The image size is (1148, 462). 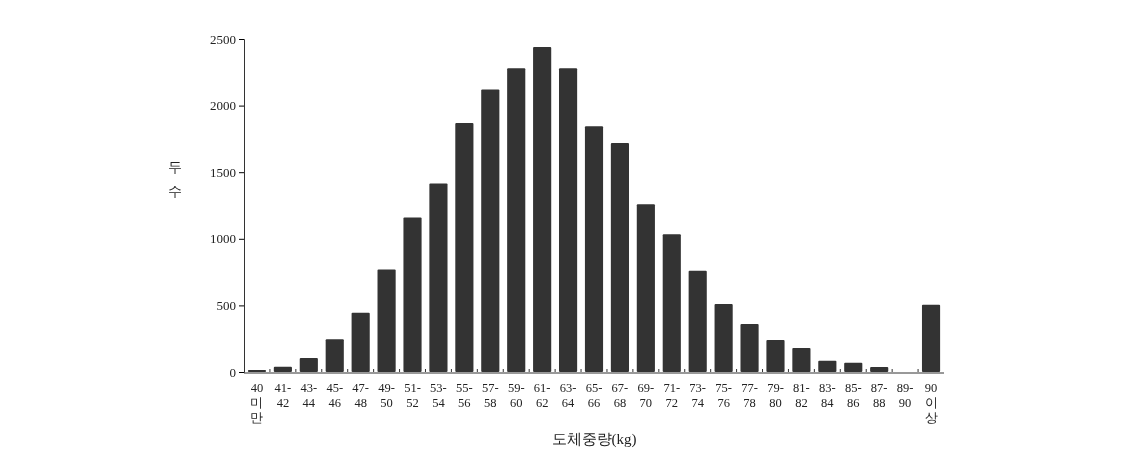 What do you see at coordinates (464, 395) in the screenshot?
I see `x-tick-label: 55- 56` at bounding box center [464, 395].